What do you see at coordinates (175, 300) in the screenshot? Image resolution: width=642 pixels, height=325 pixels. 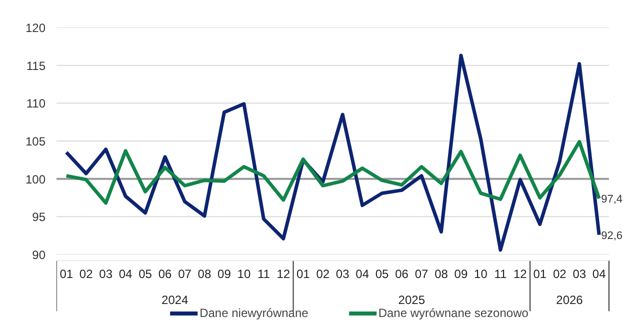 I see `text: 2024` at bounding box center [175, 300].